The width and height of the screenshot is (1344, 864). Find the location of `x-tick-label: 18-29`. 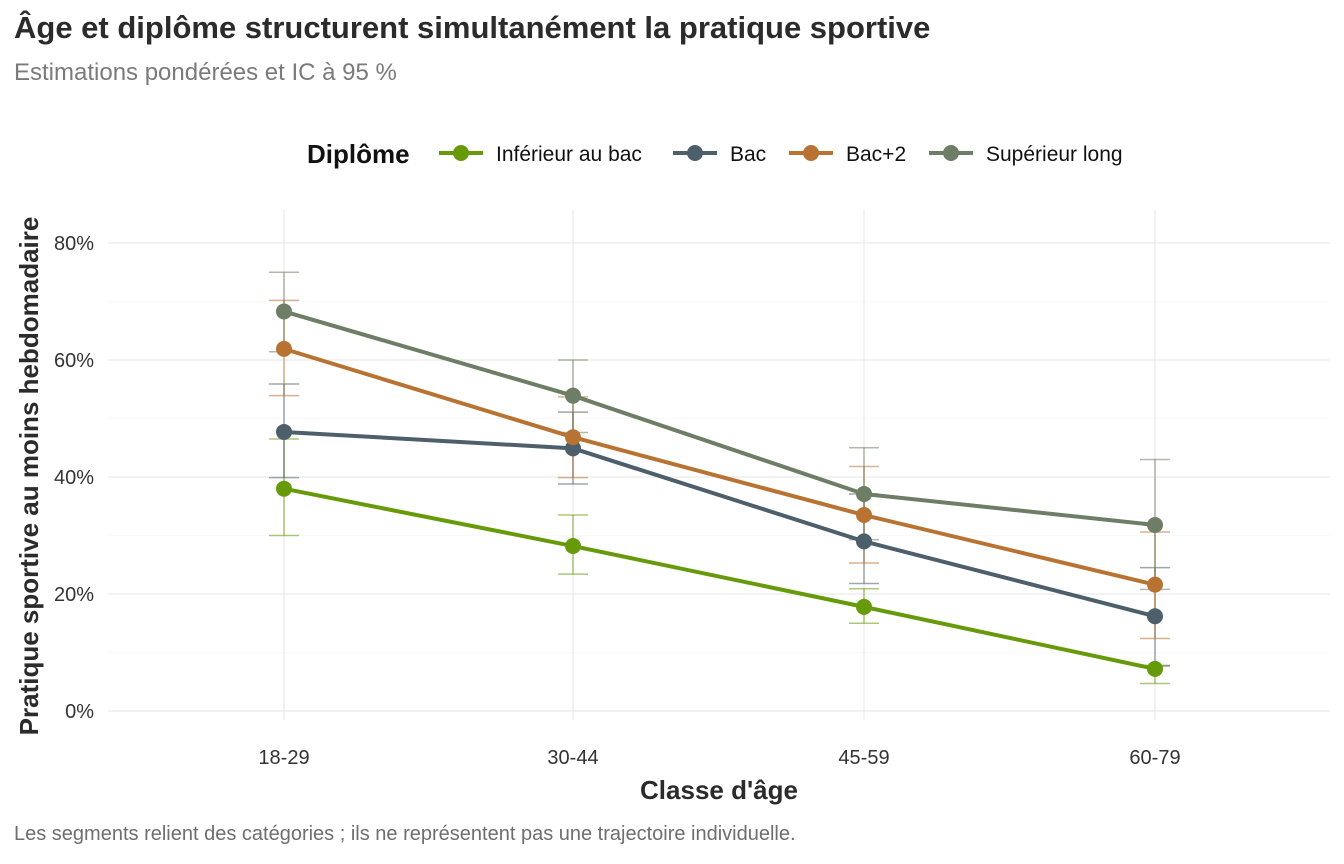

x-tick-label: 18-29 is located at coordinates (283, 758).